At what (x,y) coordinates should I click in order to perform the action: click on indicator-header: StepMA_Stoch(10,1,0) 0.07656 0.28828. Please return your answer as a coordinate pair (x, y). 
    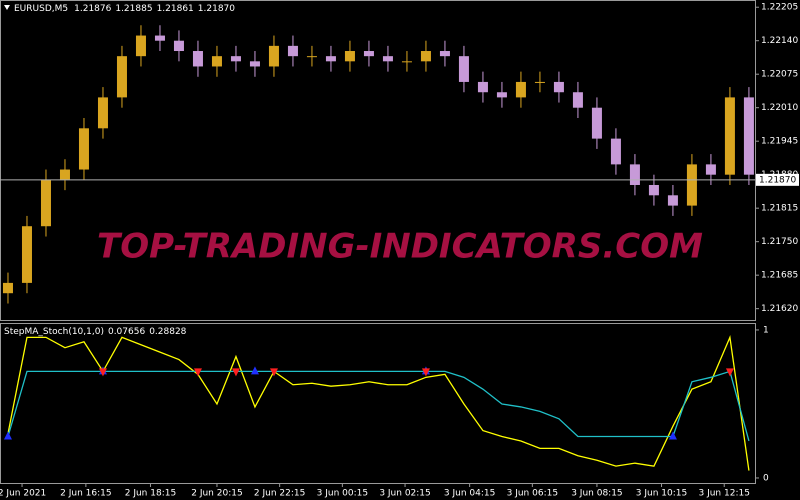
    Looking at the image, I should click on (95, 332).